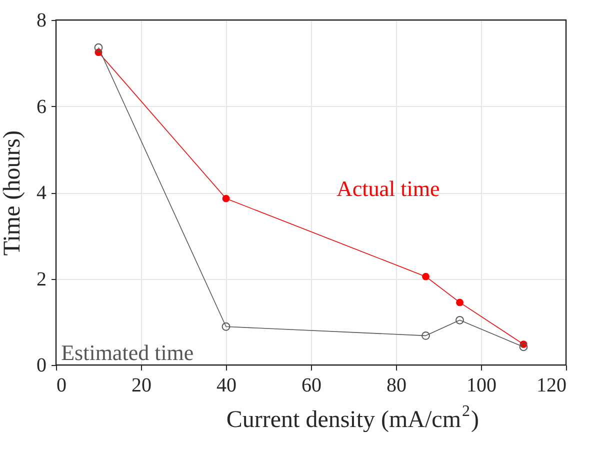 This screenshot has height=449, width=603. I want to click on series-label: Estimated time, so click(127, 352).